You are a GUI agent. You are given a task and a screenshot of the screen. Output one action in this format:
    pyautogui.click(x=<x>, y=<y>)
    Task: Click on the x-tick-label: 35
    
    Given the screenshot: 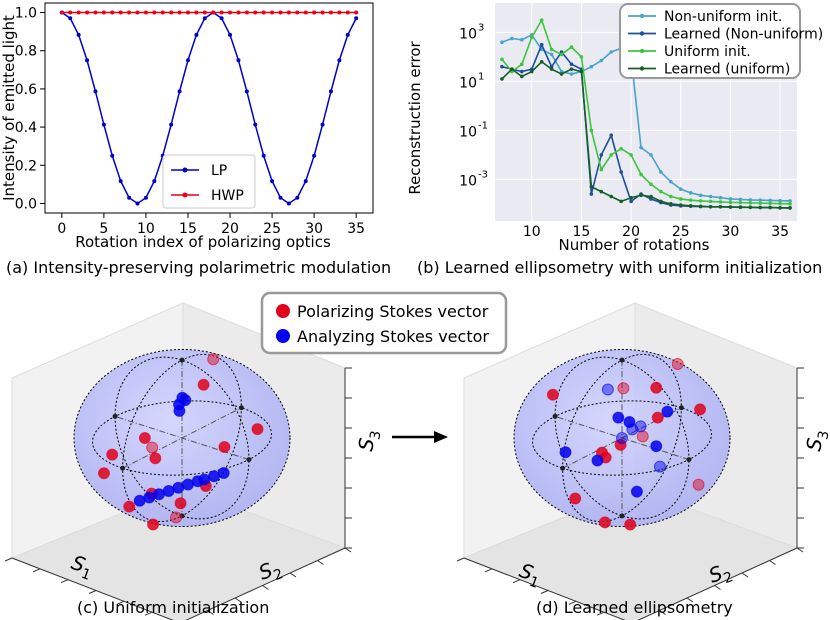 What is the action you would take?
    pyautogui.click(x=356, y=229)
    